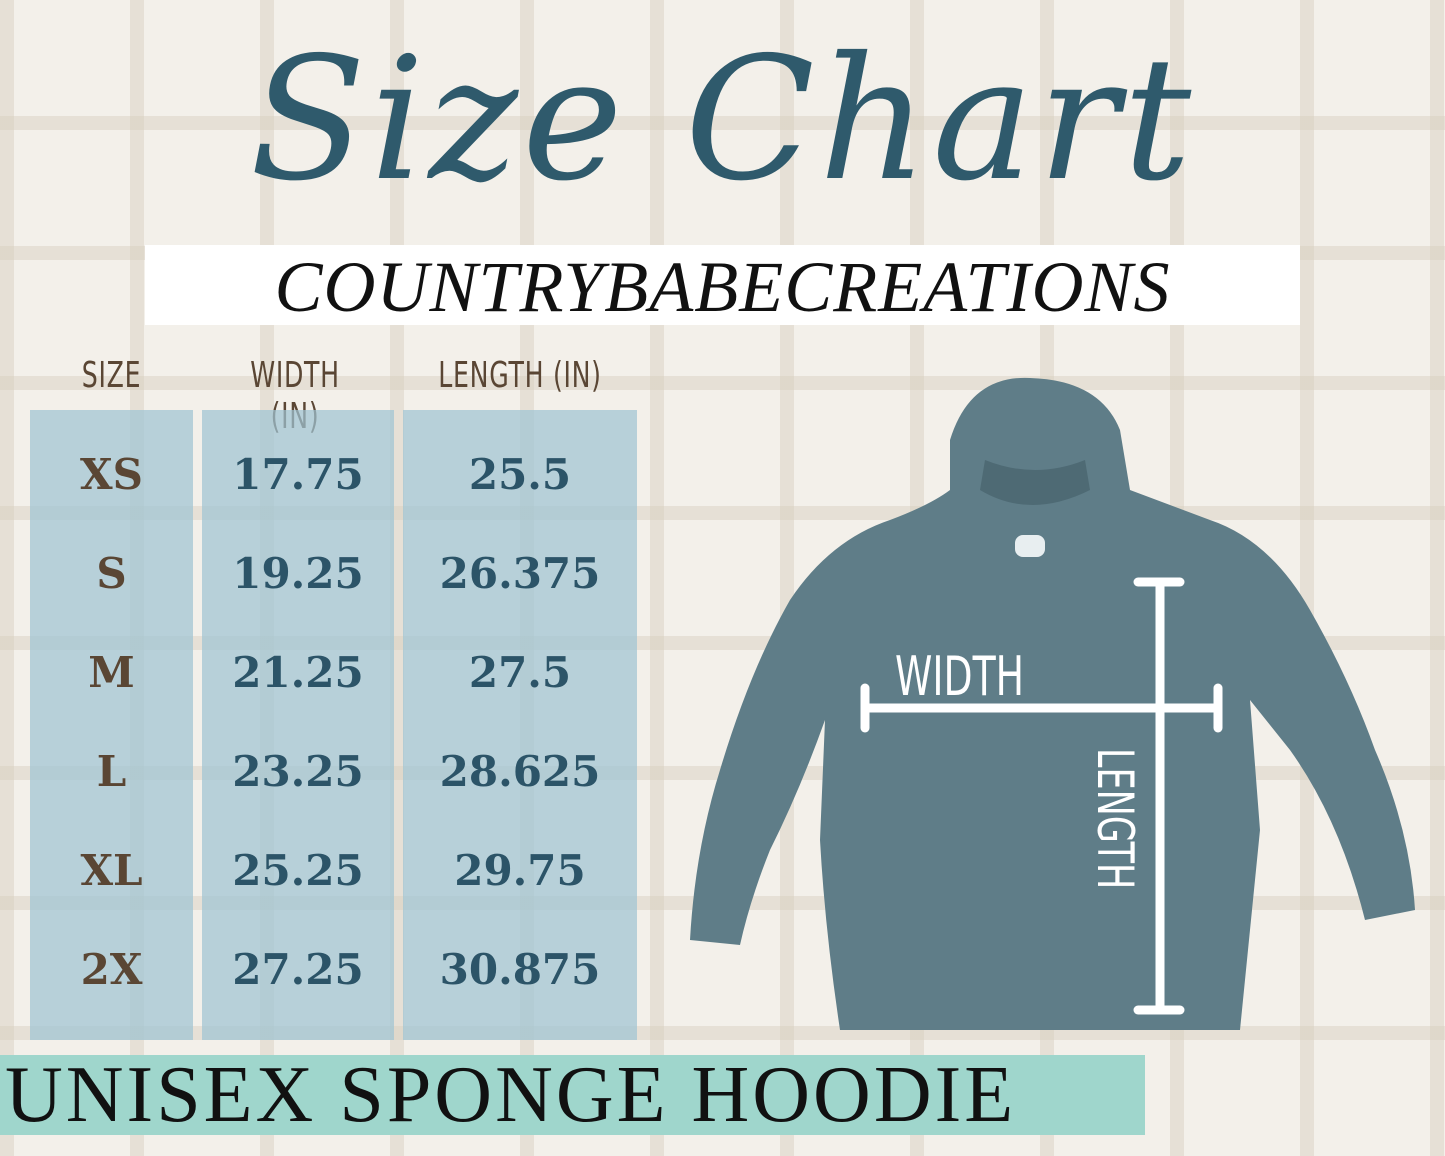  Describe the element at coordinates (298, 725) in the screenshot. I see `width-column` at that location.